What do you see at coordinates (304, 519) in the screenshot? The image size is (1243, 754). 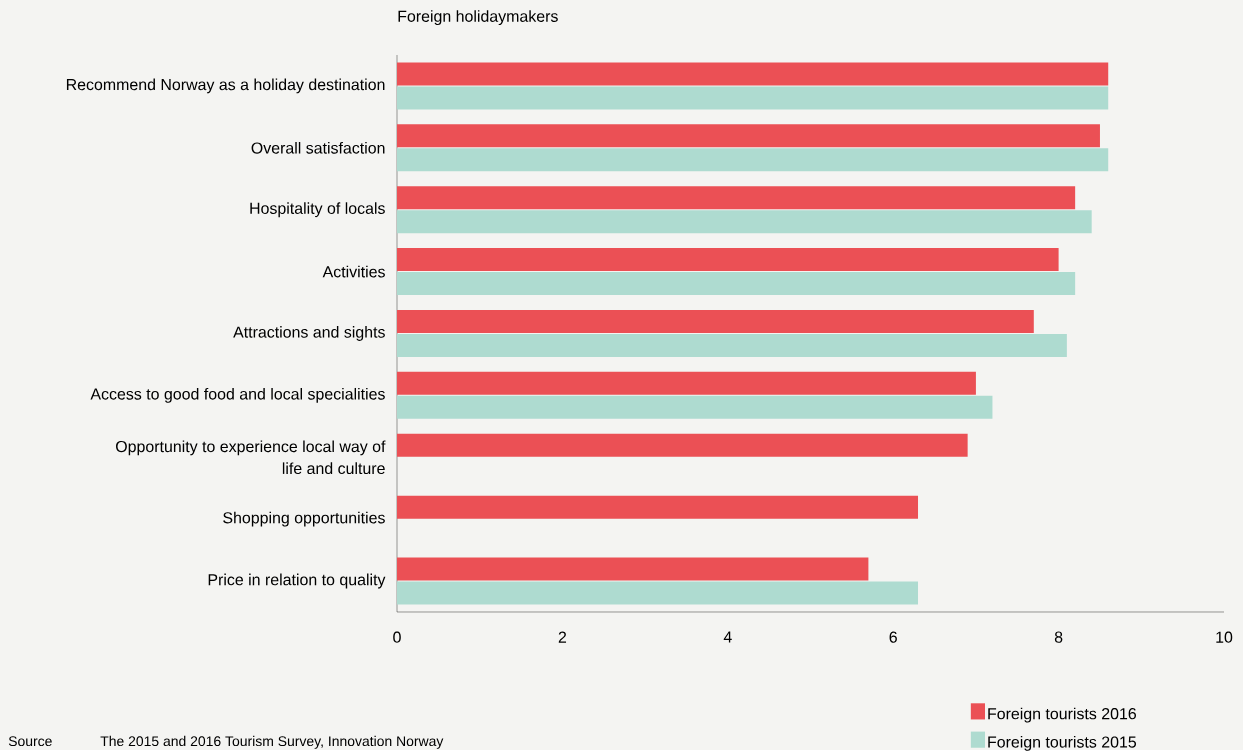 I see `y-tick-label: Shopping opportunities` at bounding box center [304, 519].